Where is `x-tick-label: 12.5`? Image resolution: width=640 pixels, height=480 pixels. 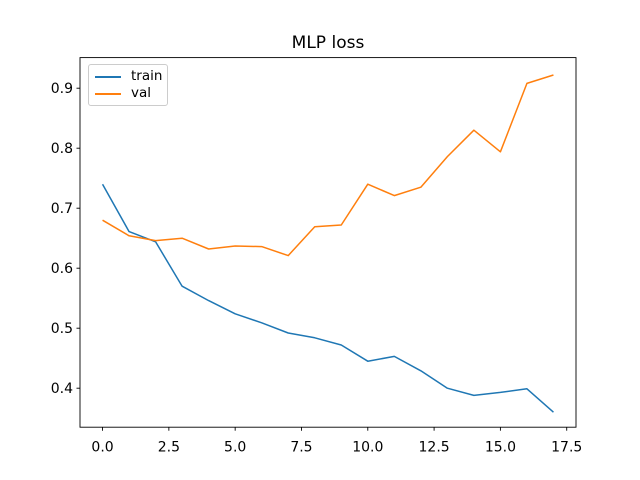
x-tick-label: 12.5 is located at coordinates (434, 448).